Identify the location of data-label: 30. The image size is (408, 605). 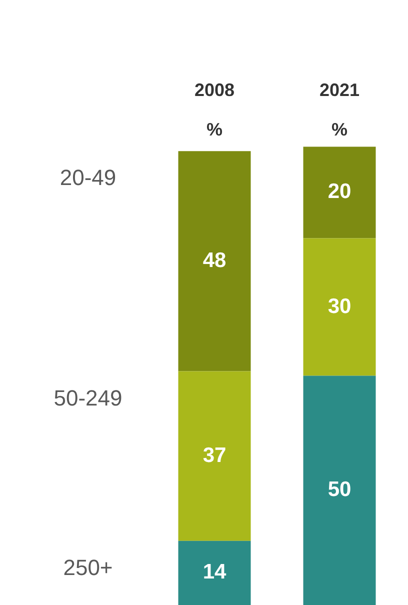
(340, 306).